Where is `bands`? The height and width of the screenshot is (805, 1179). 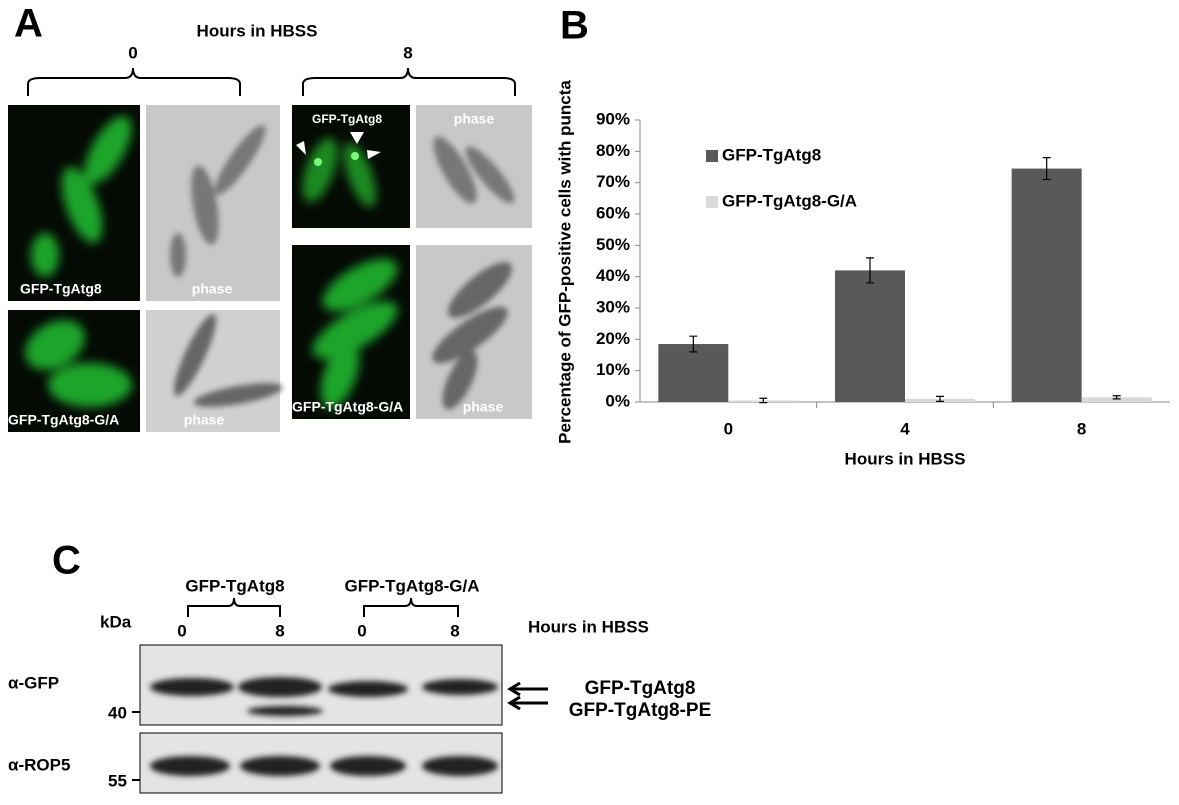 bands is located at coordinates (324, 726).